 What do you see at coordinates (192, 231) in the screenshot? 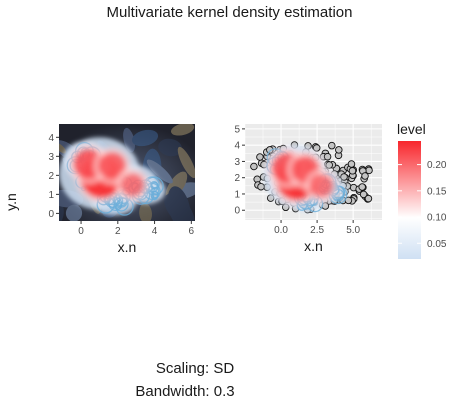
I see `x-tick-label: 6` at bounding box center [192, 231].